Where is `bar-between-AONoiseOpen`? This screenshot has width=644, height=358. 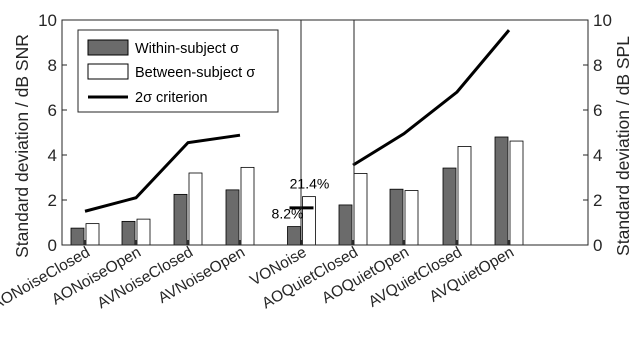 bar-between-AONoiseOpen is located at coordinates (143, 232).